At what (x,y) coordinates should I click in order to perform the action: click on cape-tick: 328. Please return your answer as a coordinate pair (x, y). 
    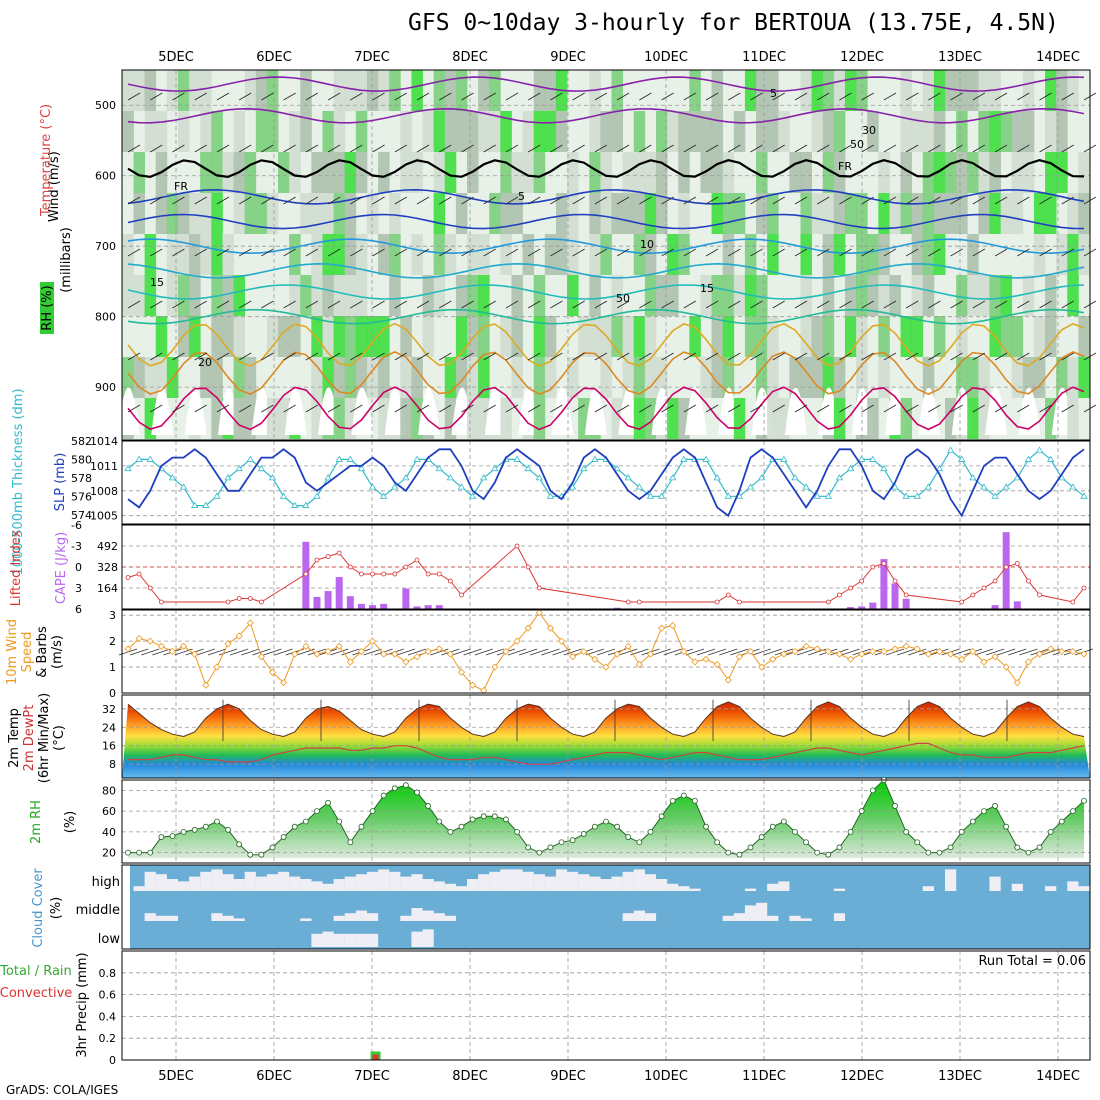
    Looking at the image, I should click on (107, 567).